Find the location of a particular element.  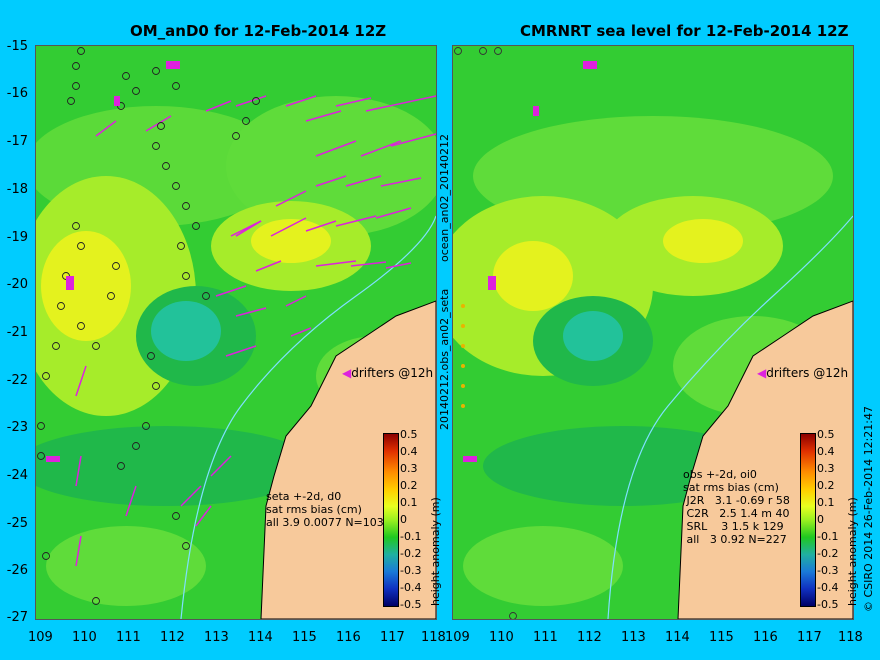

right-colorbar-label: height anomaly (m) is located at coordinates (852, 551).